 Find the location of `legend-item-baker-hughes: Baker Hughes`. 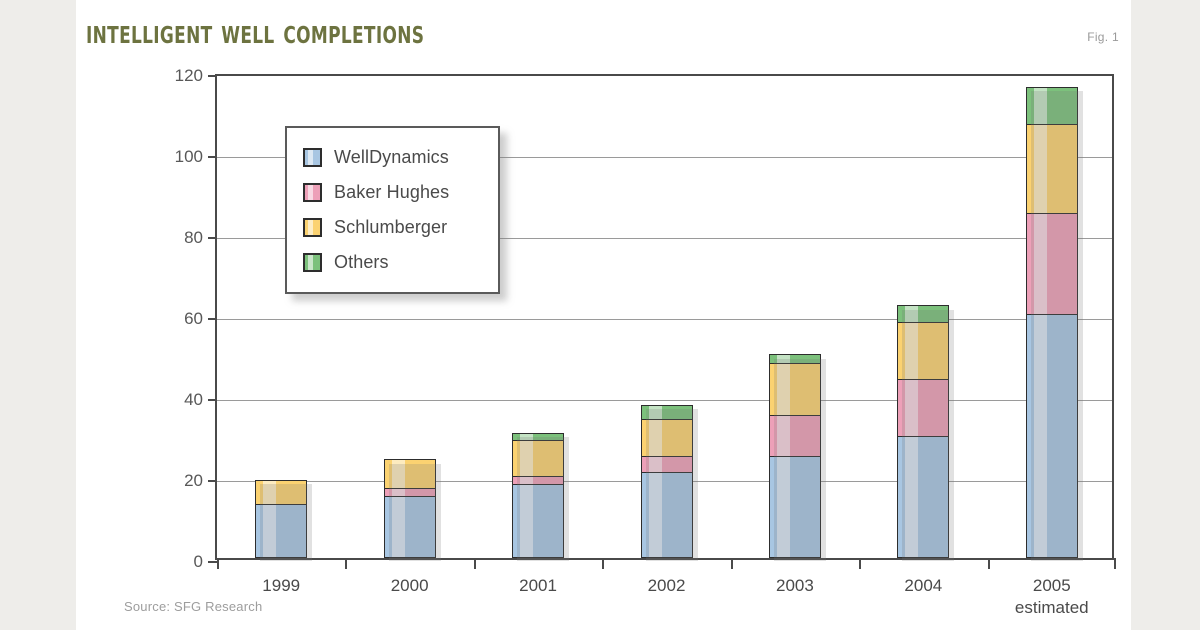

legend-item-baker-hughes: Baker Hughes is located at coordinates (393, 192).